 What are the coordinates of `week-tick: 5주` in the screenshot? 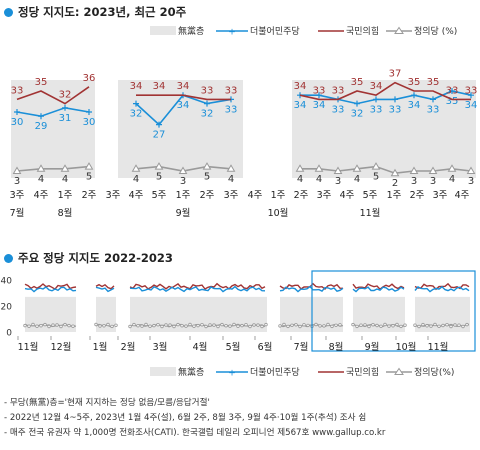 It's located at (159, 195).